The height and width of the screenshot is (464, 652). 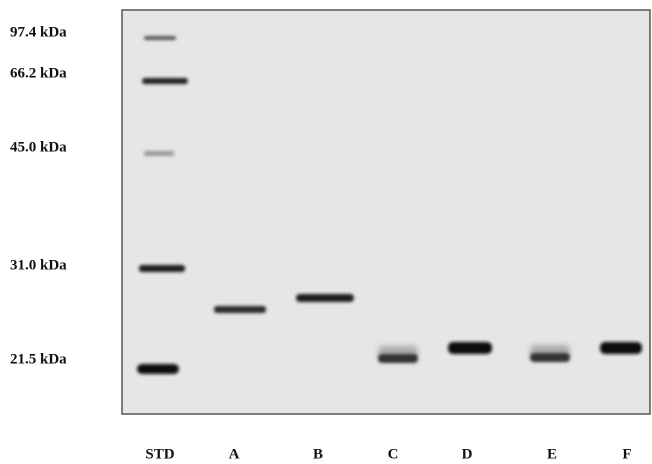 I want to click on marker-label: 66.2 kDa, so click(x=38, y=73).